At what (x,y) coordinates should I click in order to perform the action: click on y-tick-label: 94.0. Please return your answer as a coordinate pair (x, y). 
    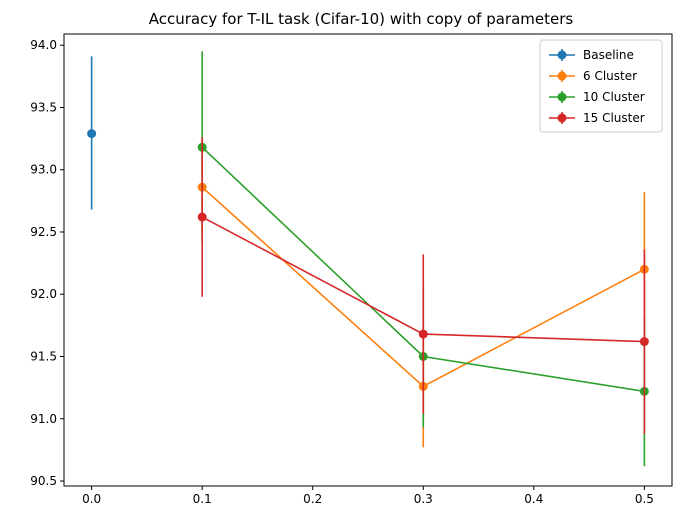
    Looking at the image, I should click on (43, 45).